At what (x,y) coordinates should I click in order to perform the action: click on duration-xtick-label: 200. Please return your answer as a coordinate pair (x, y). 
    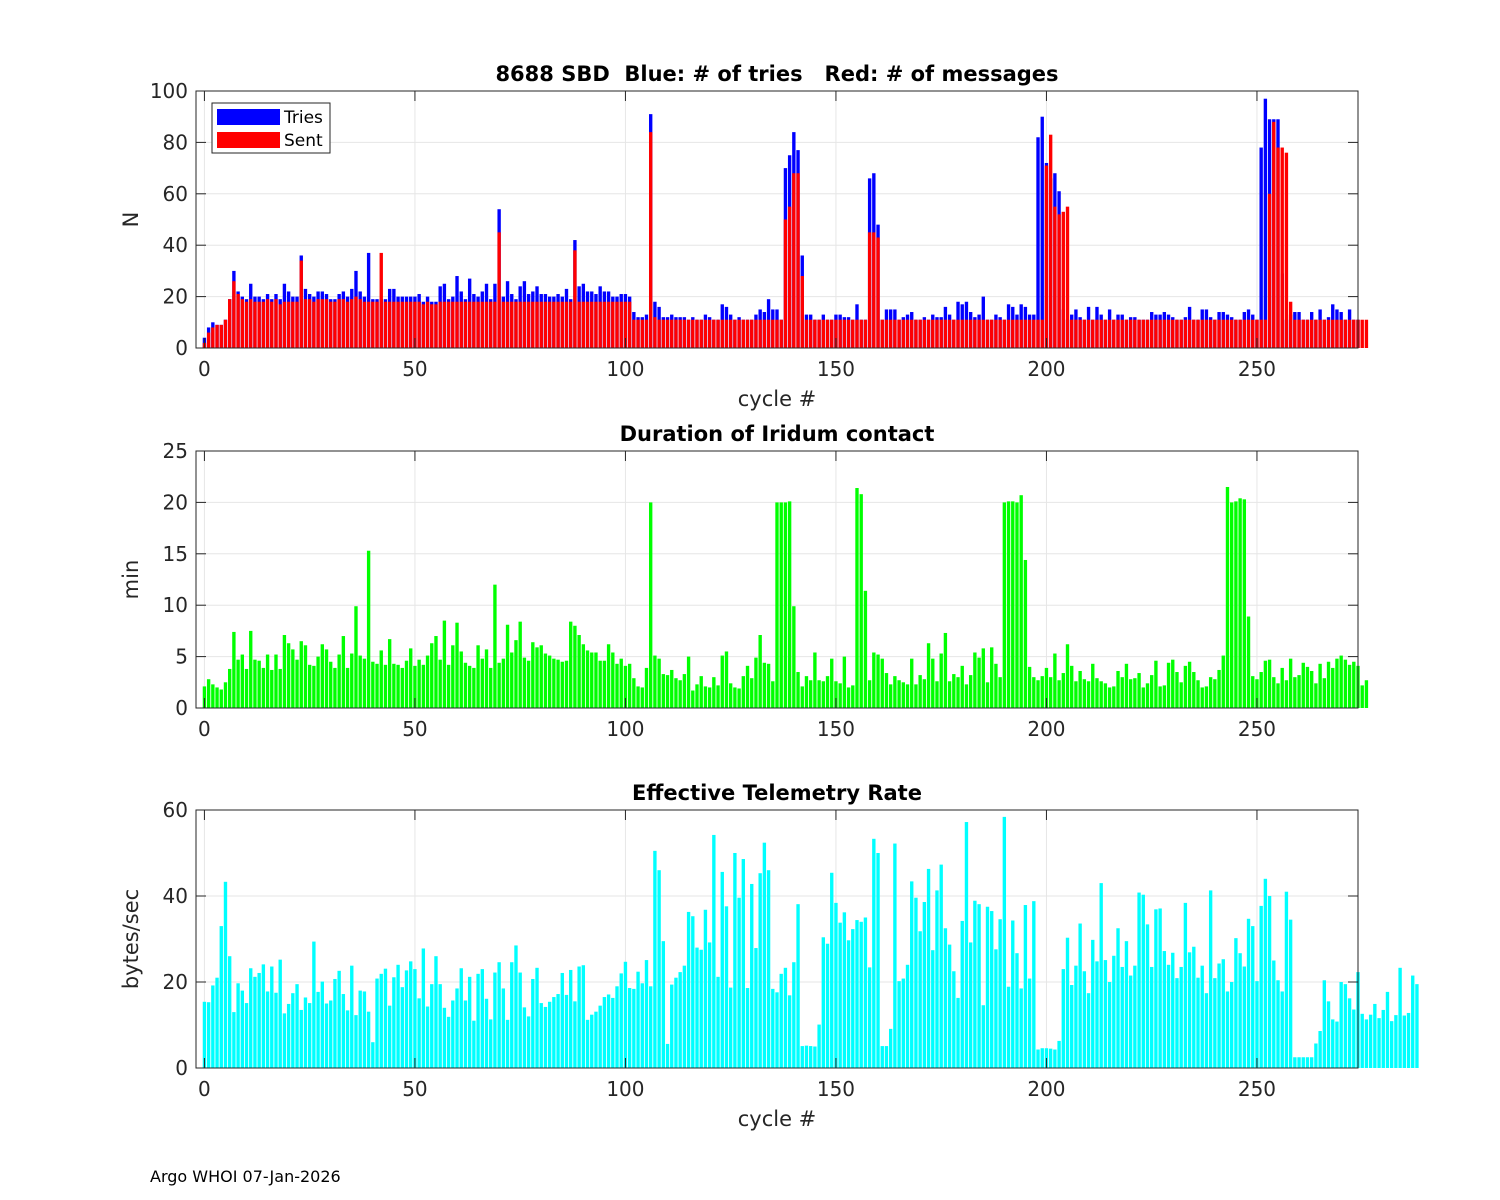
    Looking at the image, I should click on (1046, 729).